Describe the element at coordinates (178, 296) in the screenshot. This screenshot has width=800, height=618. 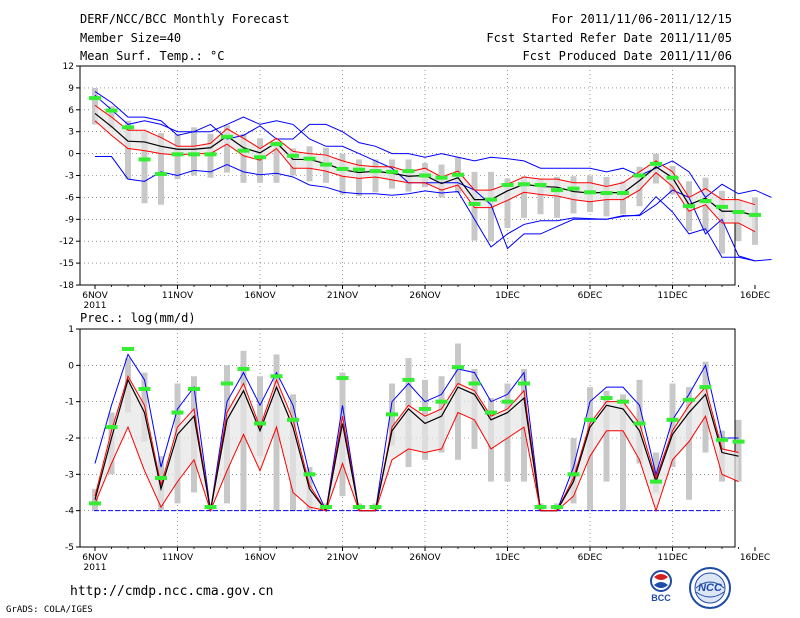
I see `x-tick-label-0-1: 11NOV` at that location.